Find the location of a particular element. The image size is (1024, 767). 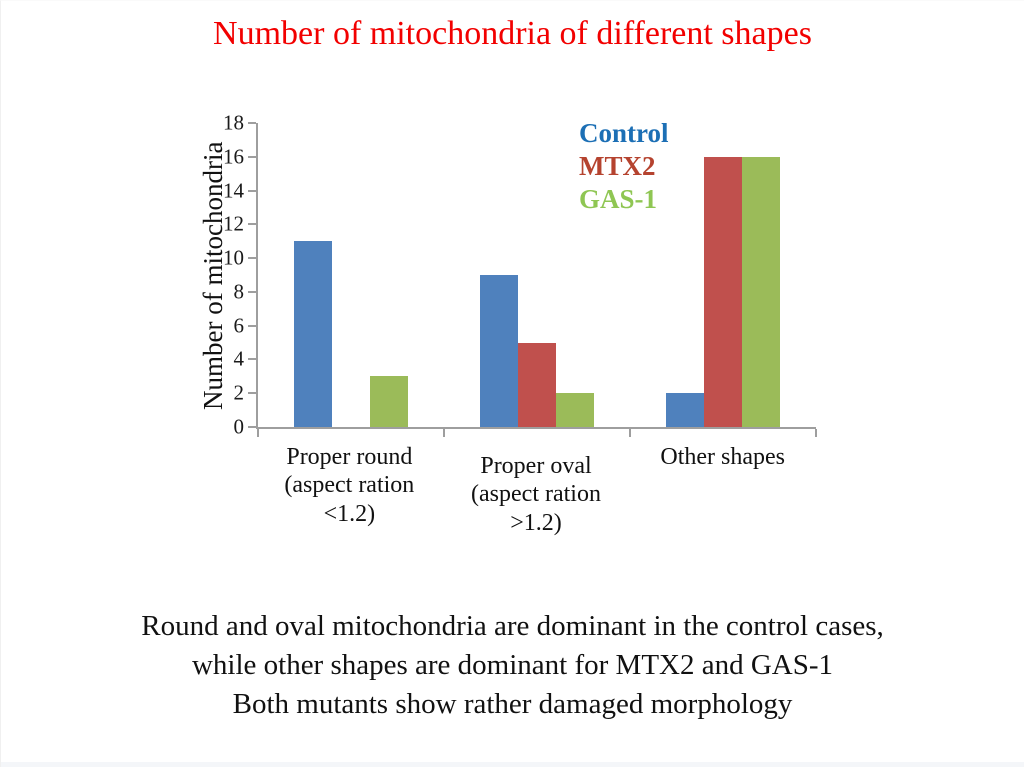

footer-strip is located at coordinates (512, 764).